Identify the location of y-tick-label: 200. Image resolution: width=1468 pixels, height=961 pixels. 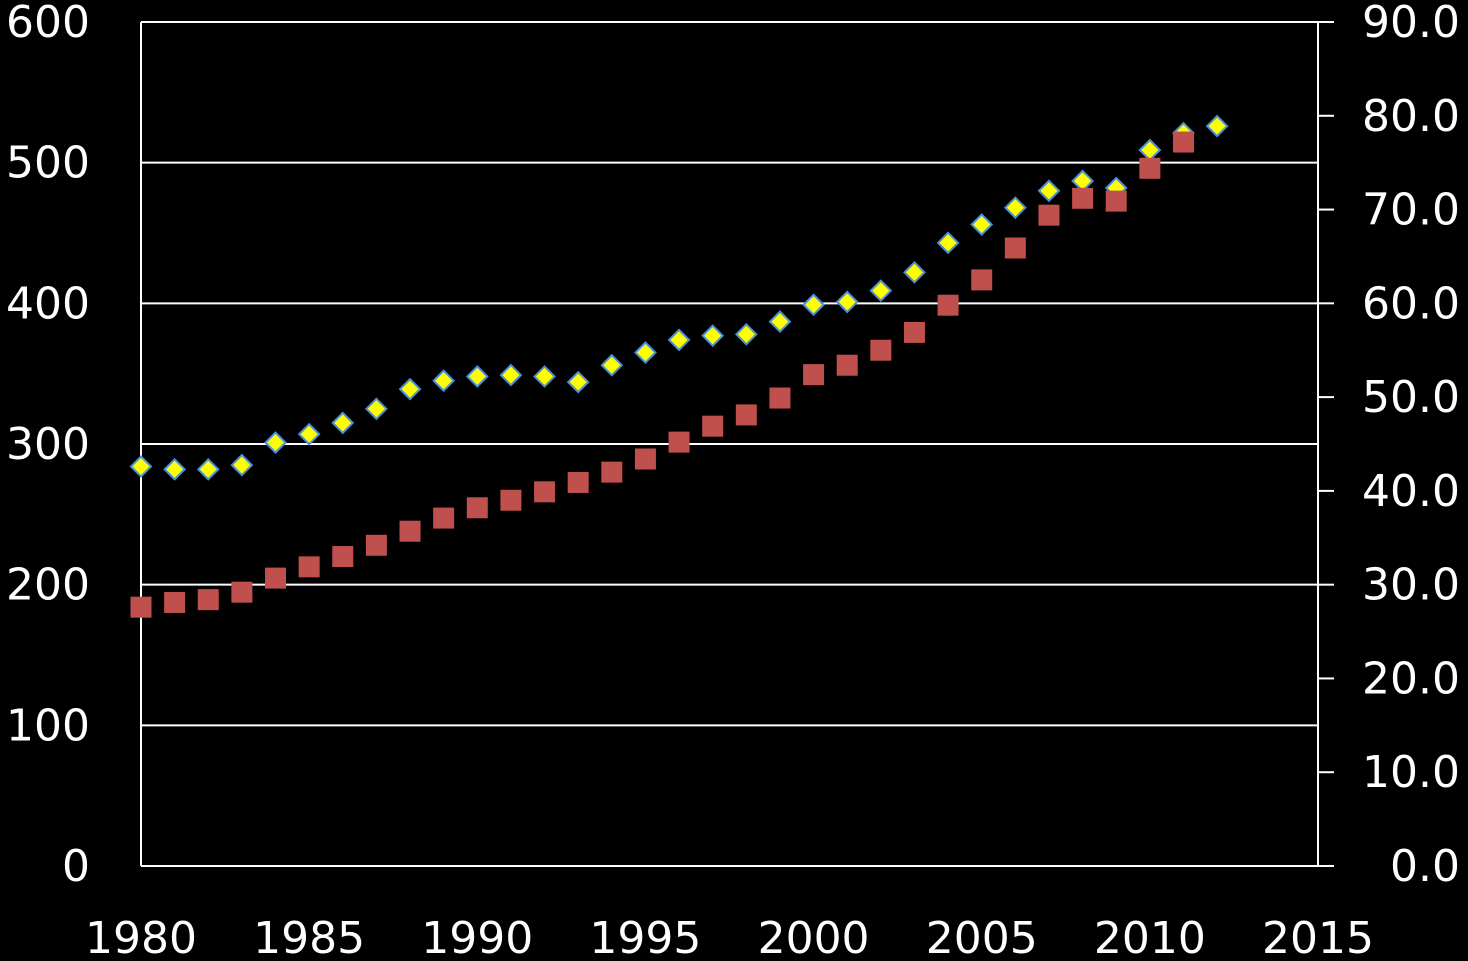
(48, 585).